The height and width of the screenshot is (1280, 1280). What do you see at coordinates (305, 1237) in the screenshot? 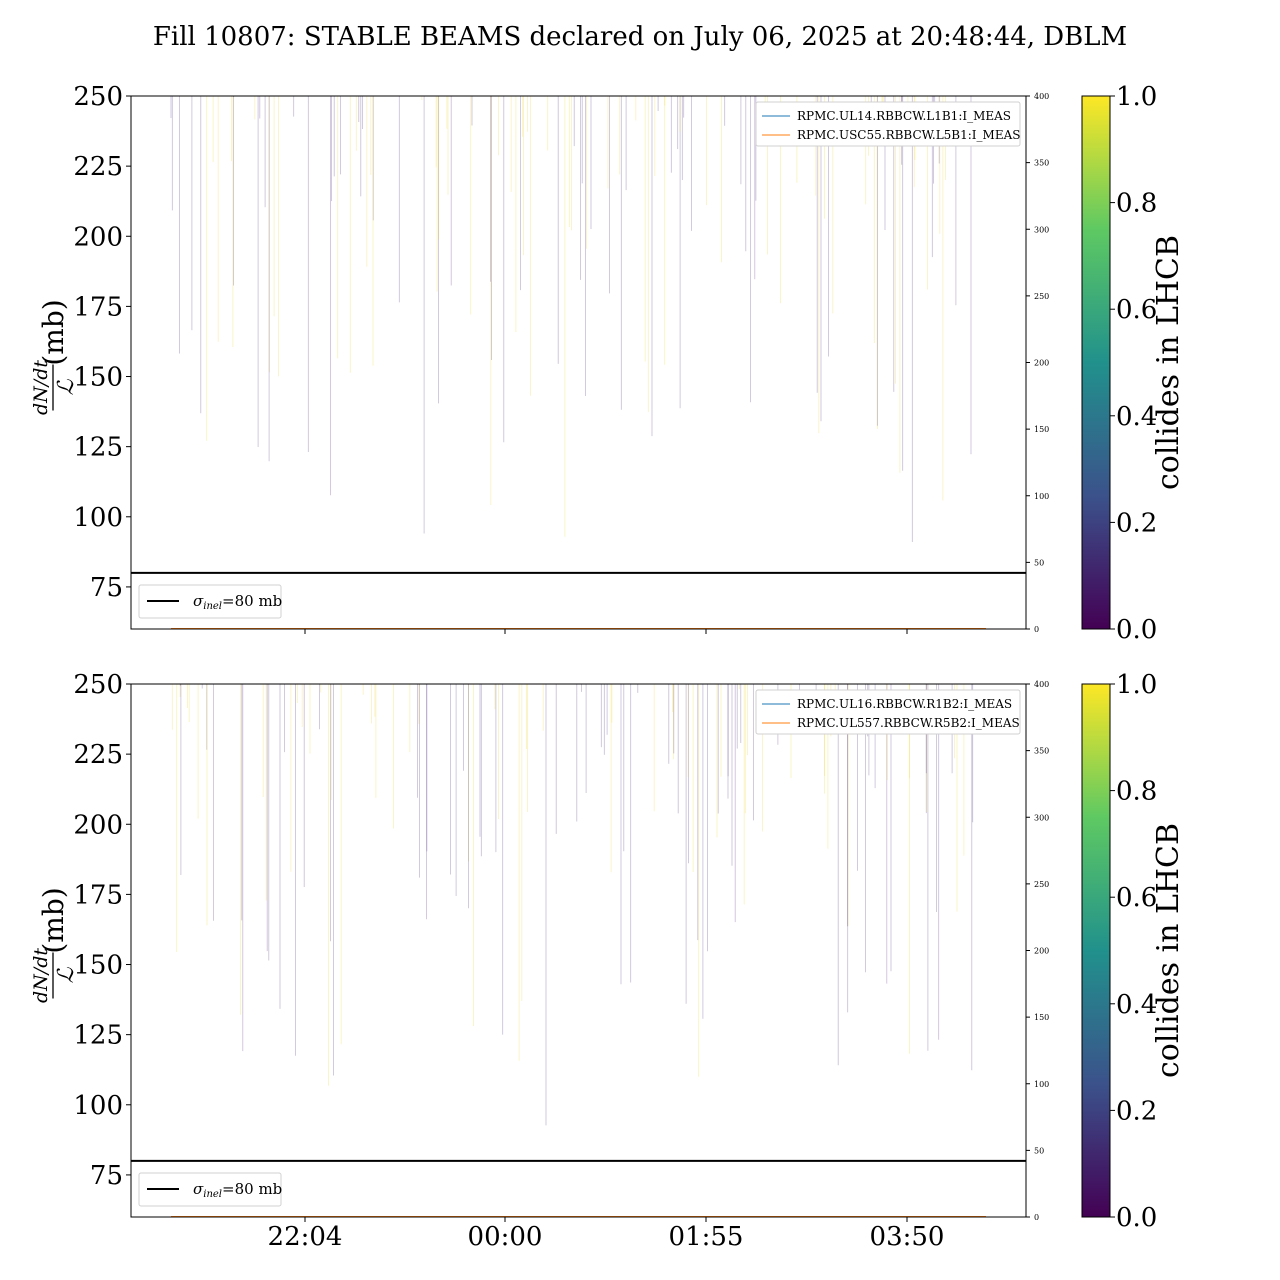
I see `x-tick-label: 22:04` at bounding box center [305, 1237].